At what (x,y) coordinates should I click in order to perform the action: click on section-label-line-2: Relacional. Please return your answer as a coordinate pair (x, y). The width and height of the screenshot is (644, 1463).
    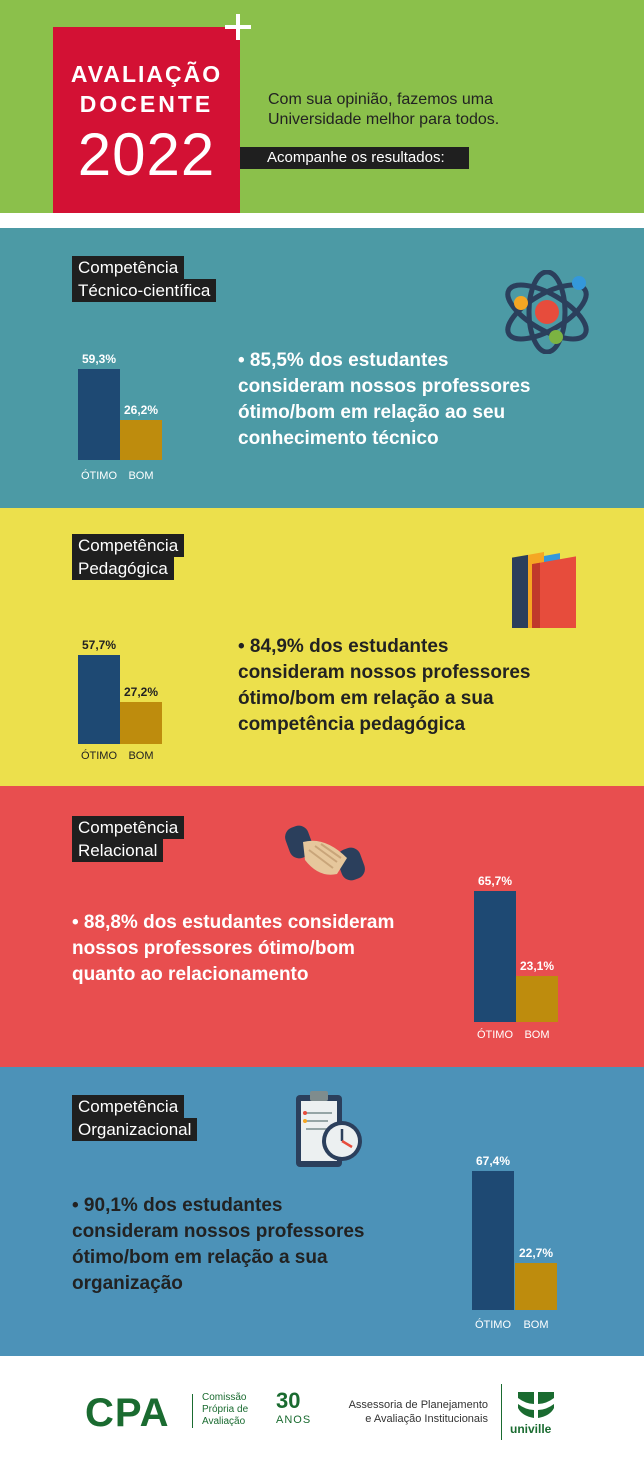
    Looking at the image, I should click on (118, 850).